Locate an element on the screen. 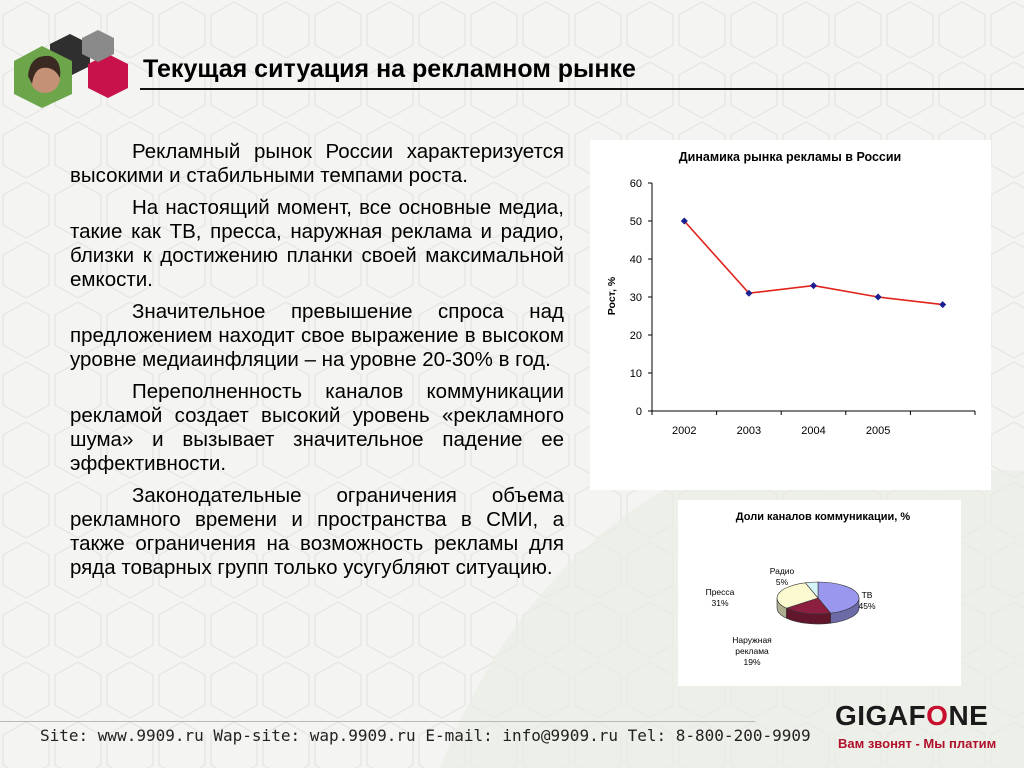 Image resolution: width=1024 pixels, height=768 pixels. title-divider is located at coordinates (582, 89).